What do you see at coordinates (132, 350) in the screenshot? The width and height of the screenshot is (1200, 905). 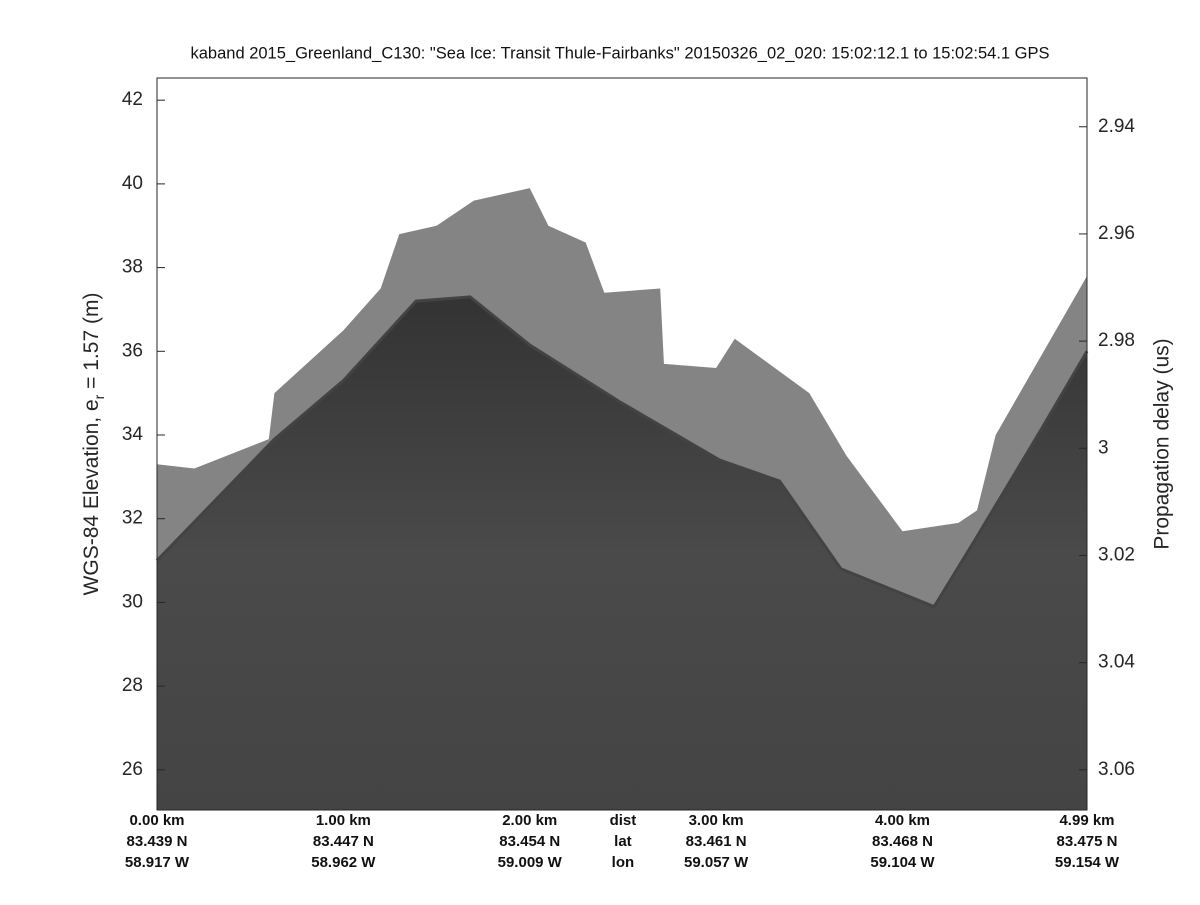 I see `y-tick-label: 36` at bounding box center [132, 350].